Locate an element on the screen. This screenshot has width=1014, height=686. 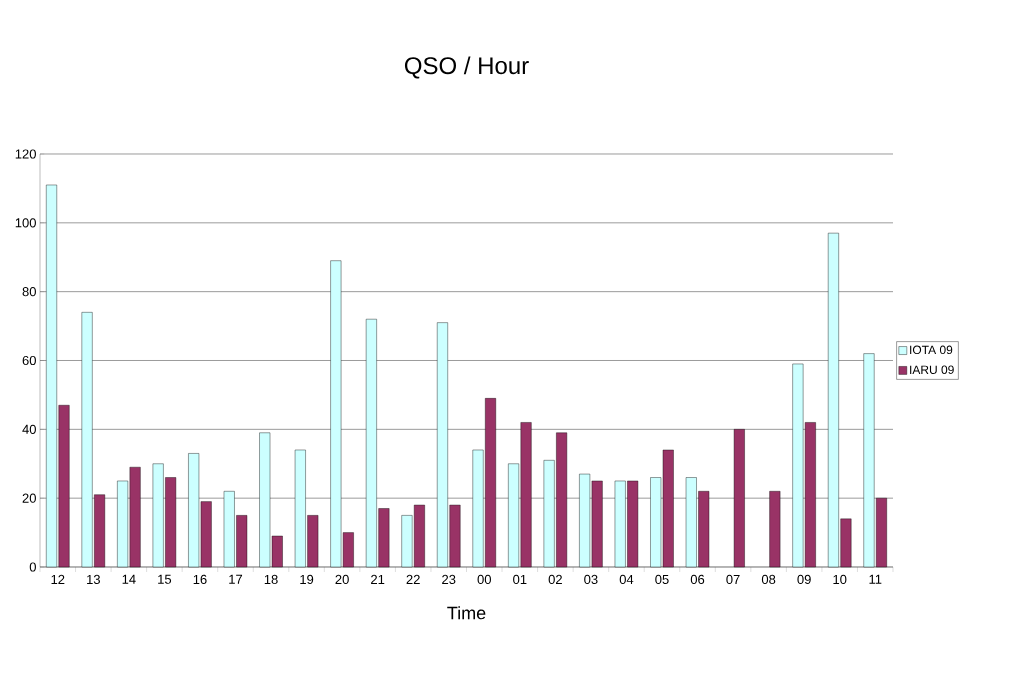
x-tick-label: 02 is located at coordinates (555, 579).